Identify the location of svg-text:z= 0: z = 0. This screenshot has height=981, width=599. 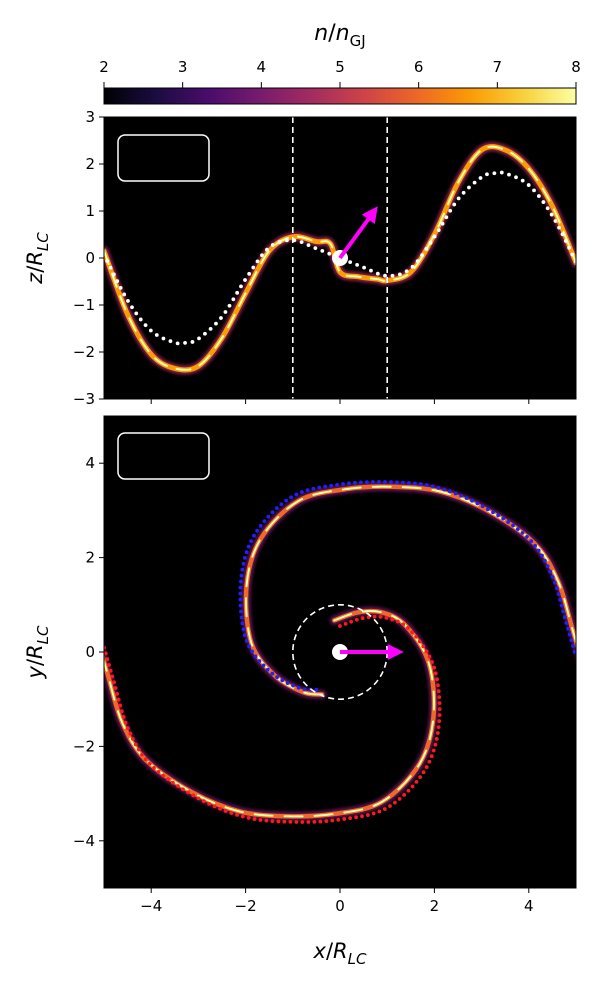
(164, 456).